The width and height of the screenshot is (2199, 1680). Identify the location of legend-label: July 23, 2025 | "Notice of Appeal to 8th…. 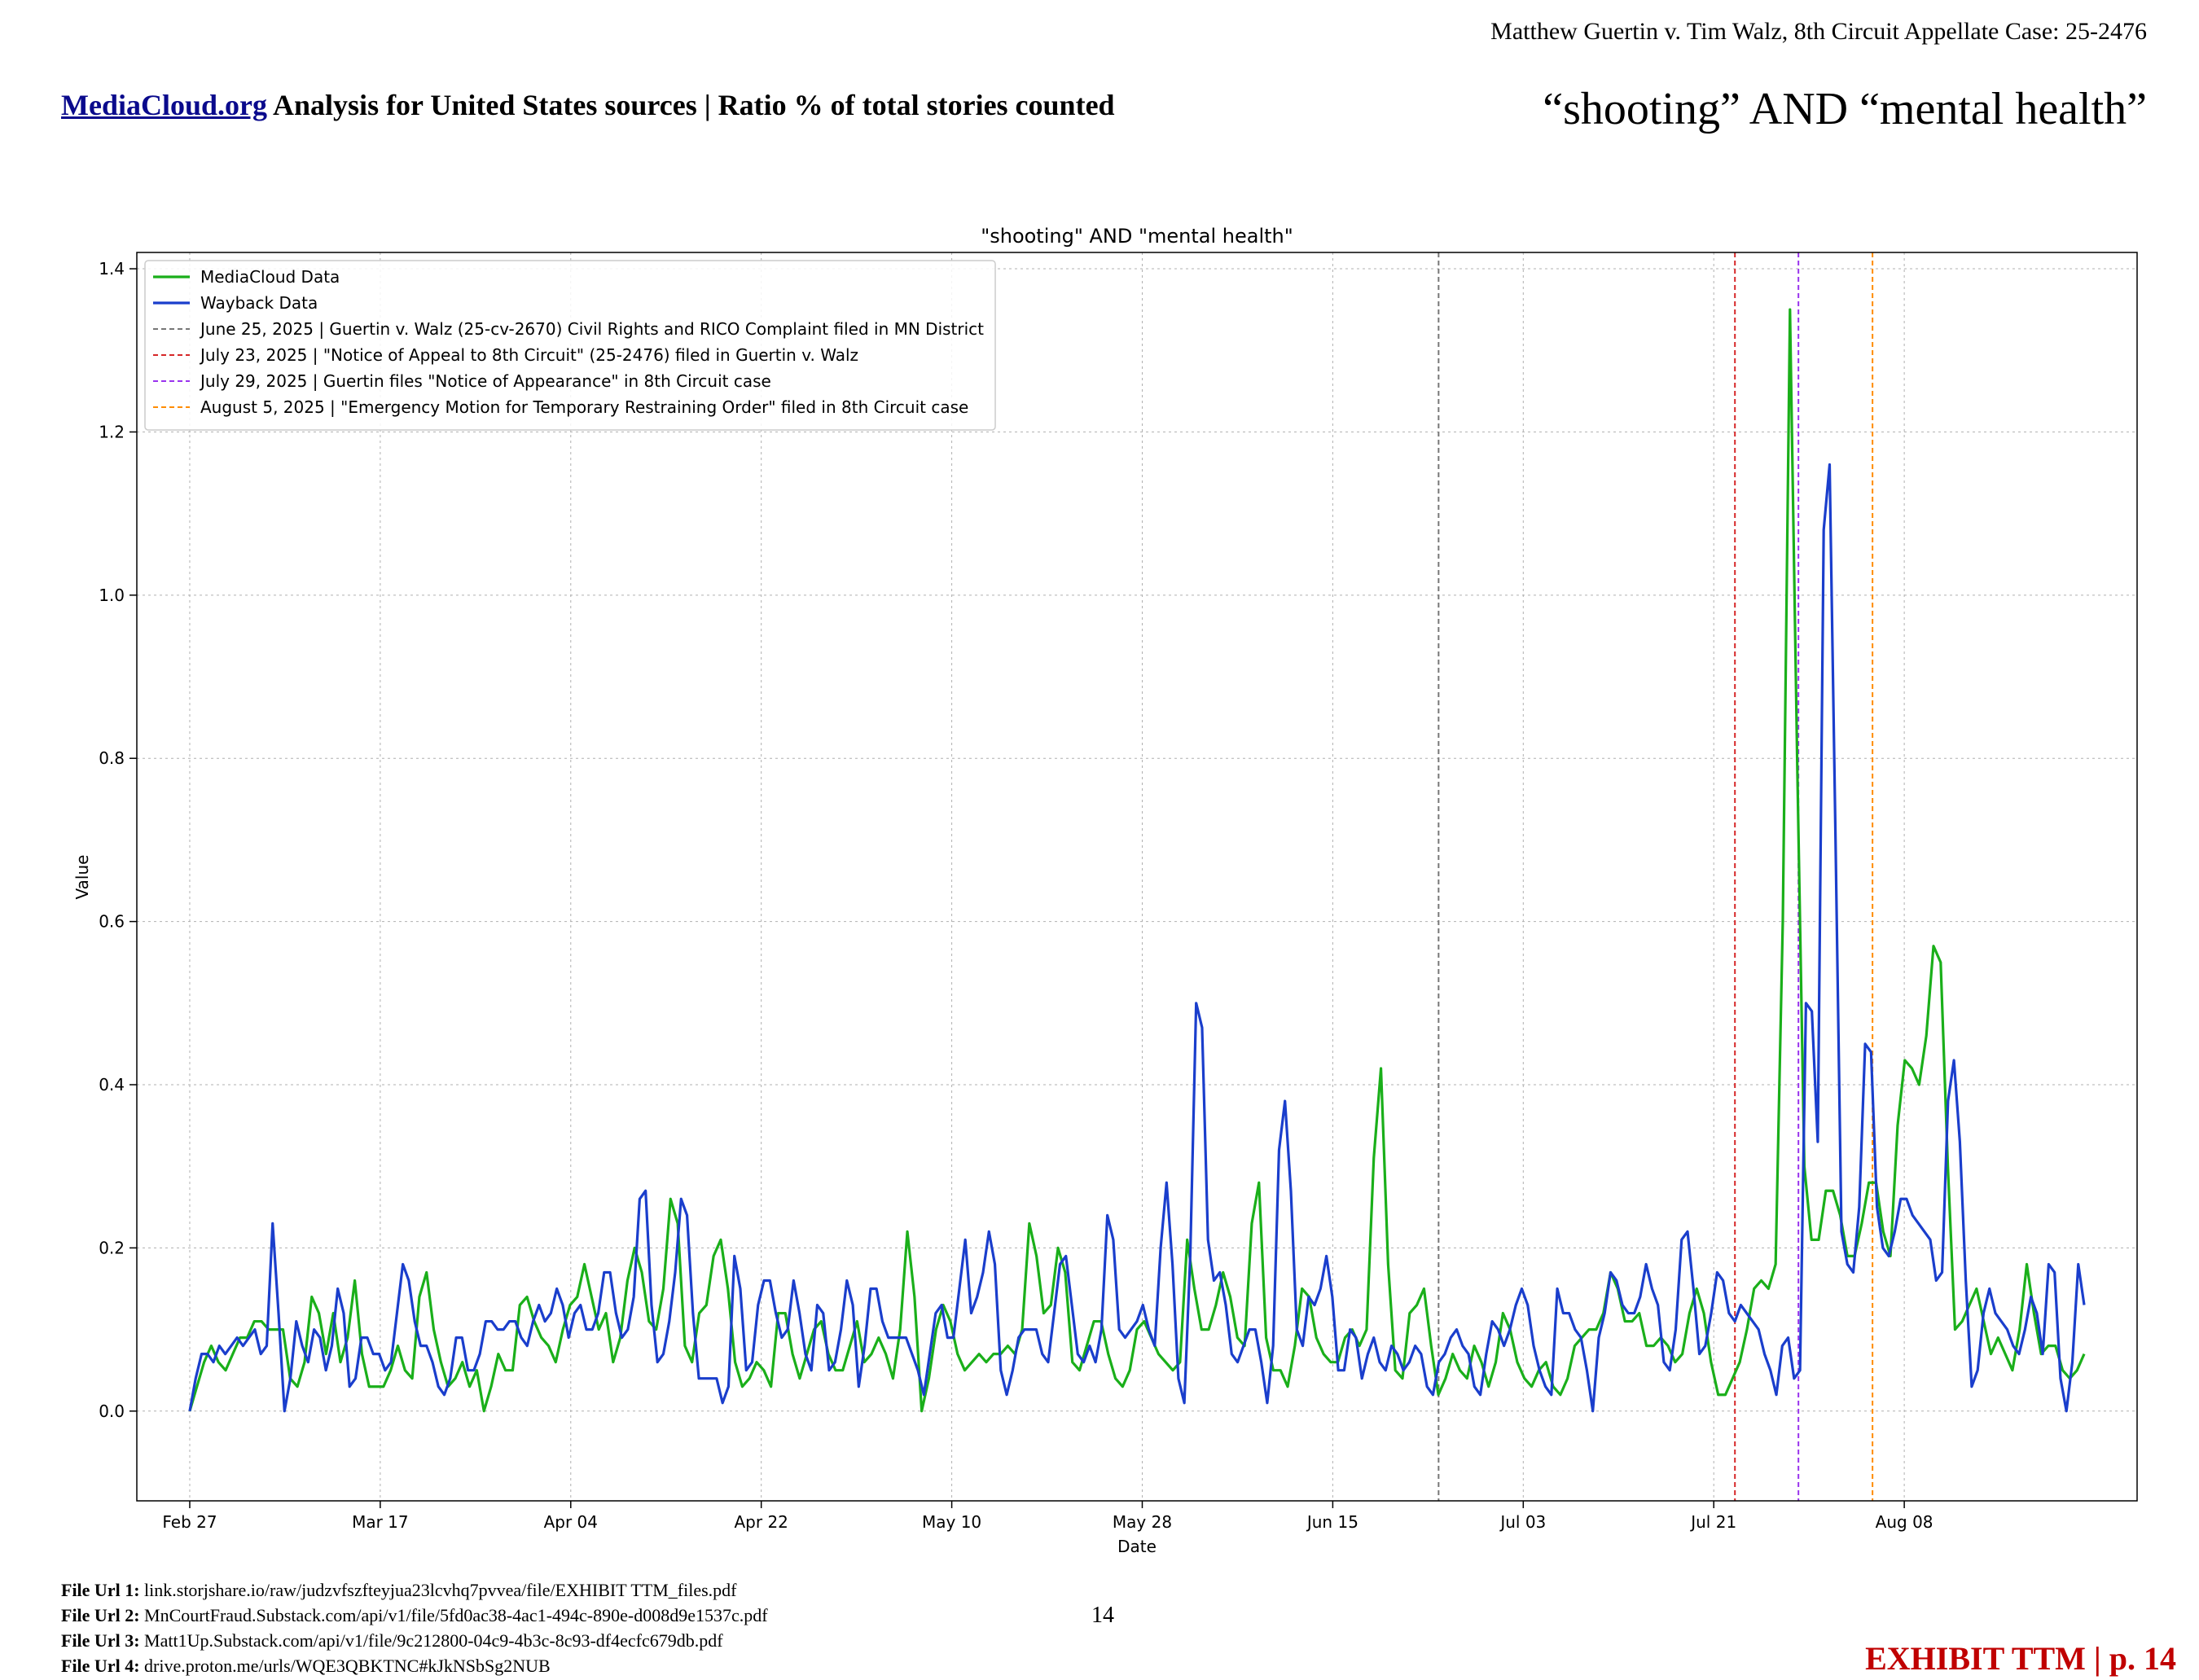
(528, 355).